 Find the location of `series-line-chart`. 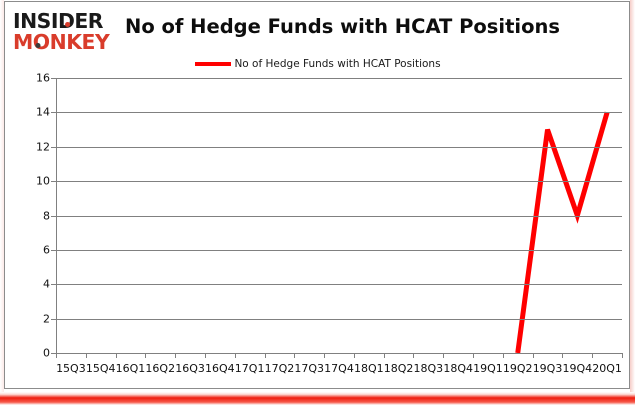

series-line-chart is located at coordinates (562, 232).